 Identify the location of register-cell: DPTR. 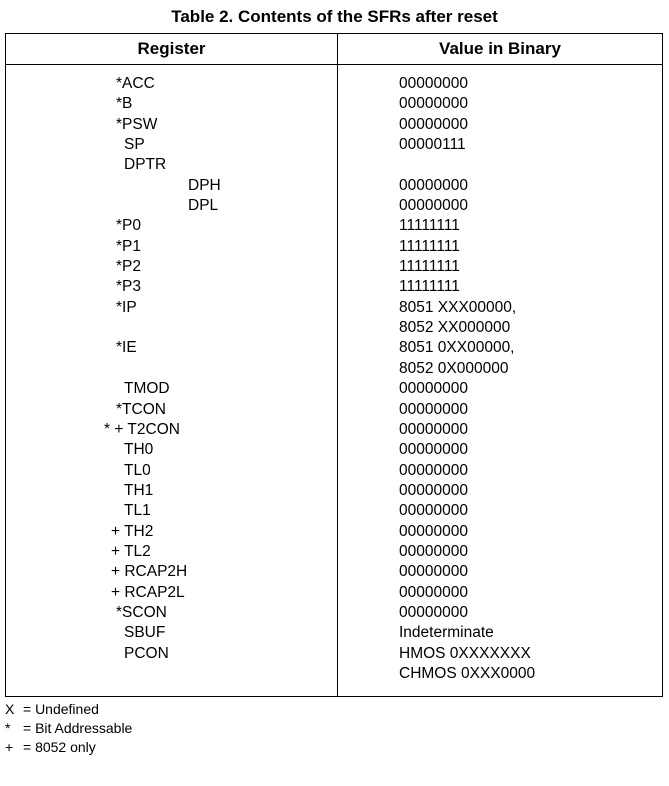
(145, 165).